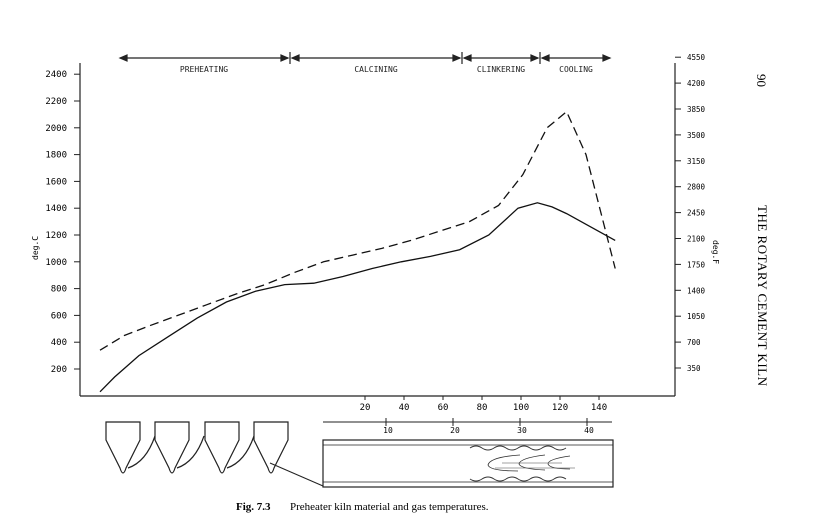 This screenshot has height=523, width=823. What do you see at coordinates (696, 135) in the screenshot?
I see `y-right-tick-label: 3500` at bounding box center [696, 135].